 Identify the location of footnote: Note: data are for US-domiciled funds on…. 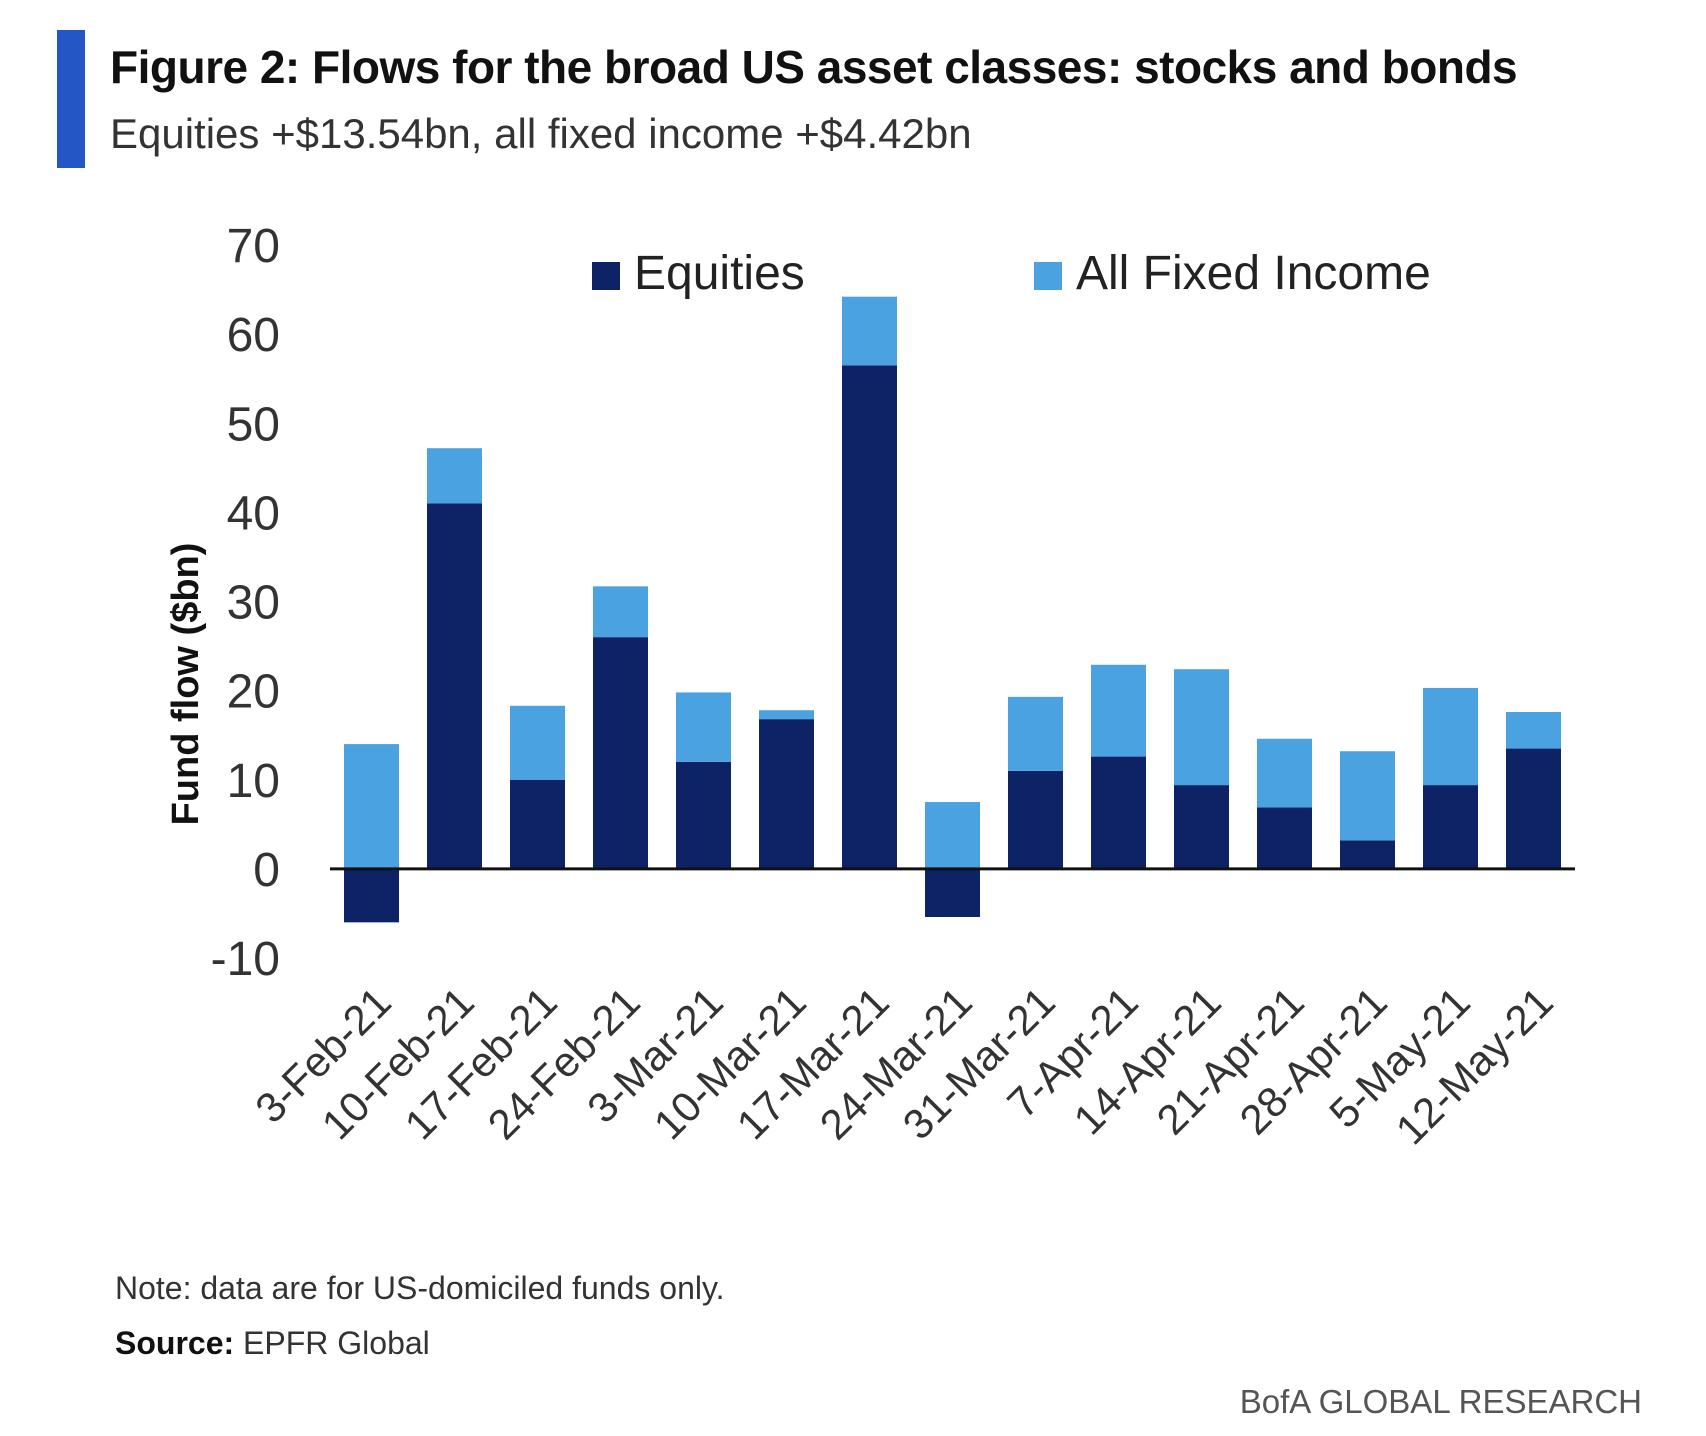
(420, 1288).